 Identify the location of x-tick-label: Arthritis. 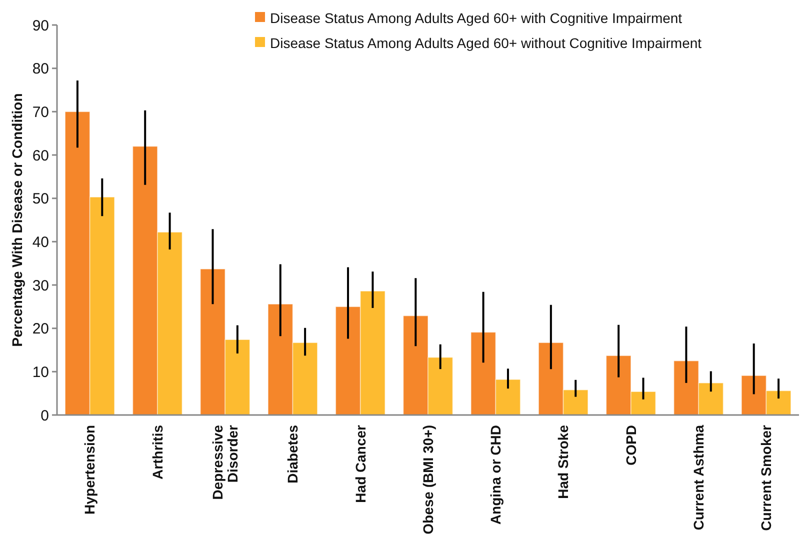
(157, 452).